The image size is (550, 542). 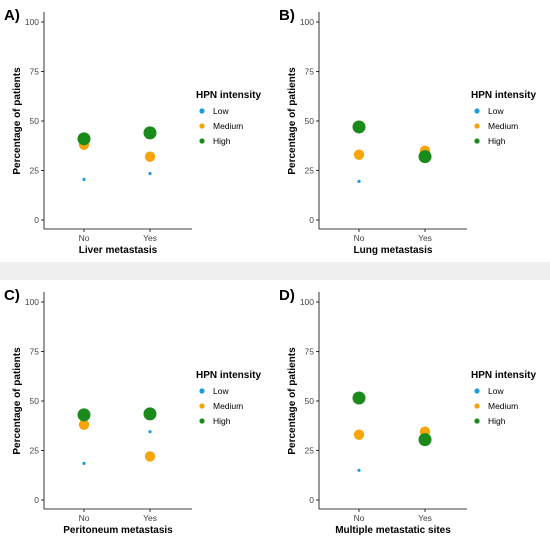 What do you see at coordinates (393, 250) in the screenshot?
I see `x-axis-title: Lung metastasis` at bounding box center [393, 250].